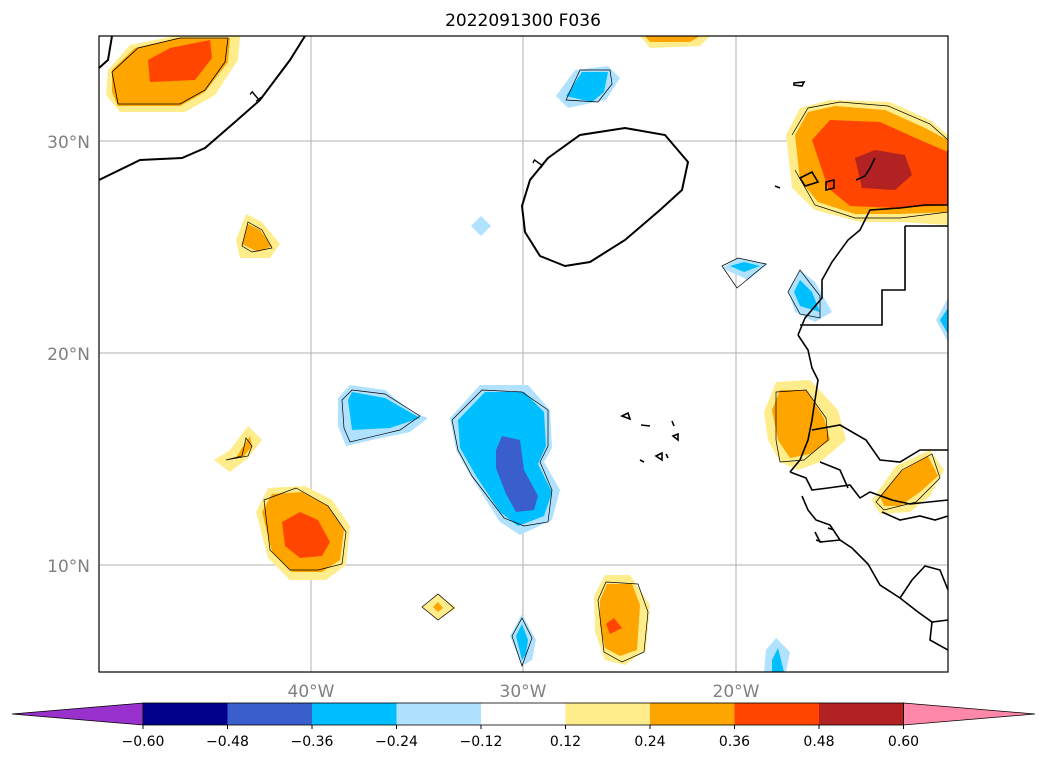 This screenshot has height=765, width=1047. I want to click on colorbar-tick-label: 0.36, so click(734, 742).